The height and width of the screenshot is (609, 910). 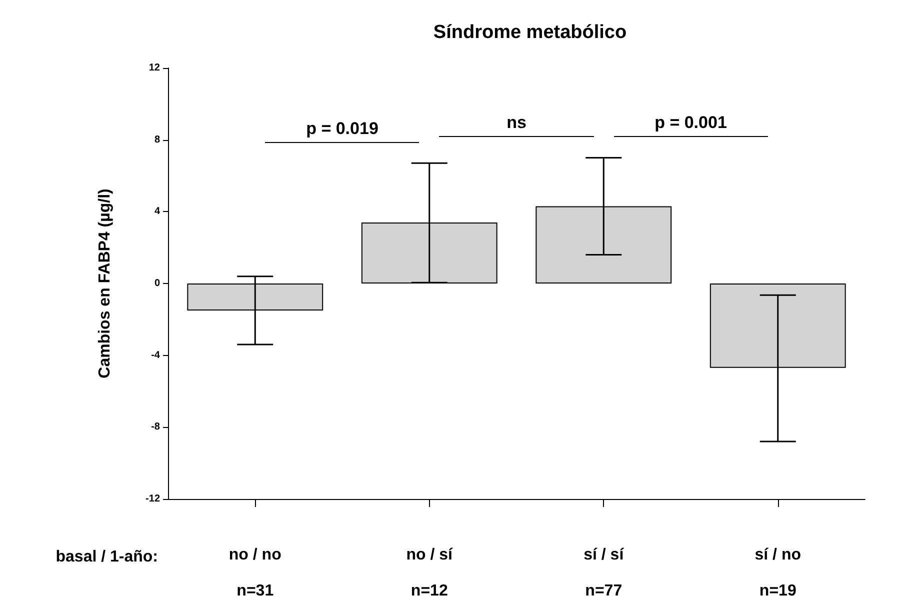 What do you see at coordinates (430, 573) in the screenshot?
I see `x-tick-label: no / sí n=12` at bounding box center [430, 573].